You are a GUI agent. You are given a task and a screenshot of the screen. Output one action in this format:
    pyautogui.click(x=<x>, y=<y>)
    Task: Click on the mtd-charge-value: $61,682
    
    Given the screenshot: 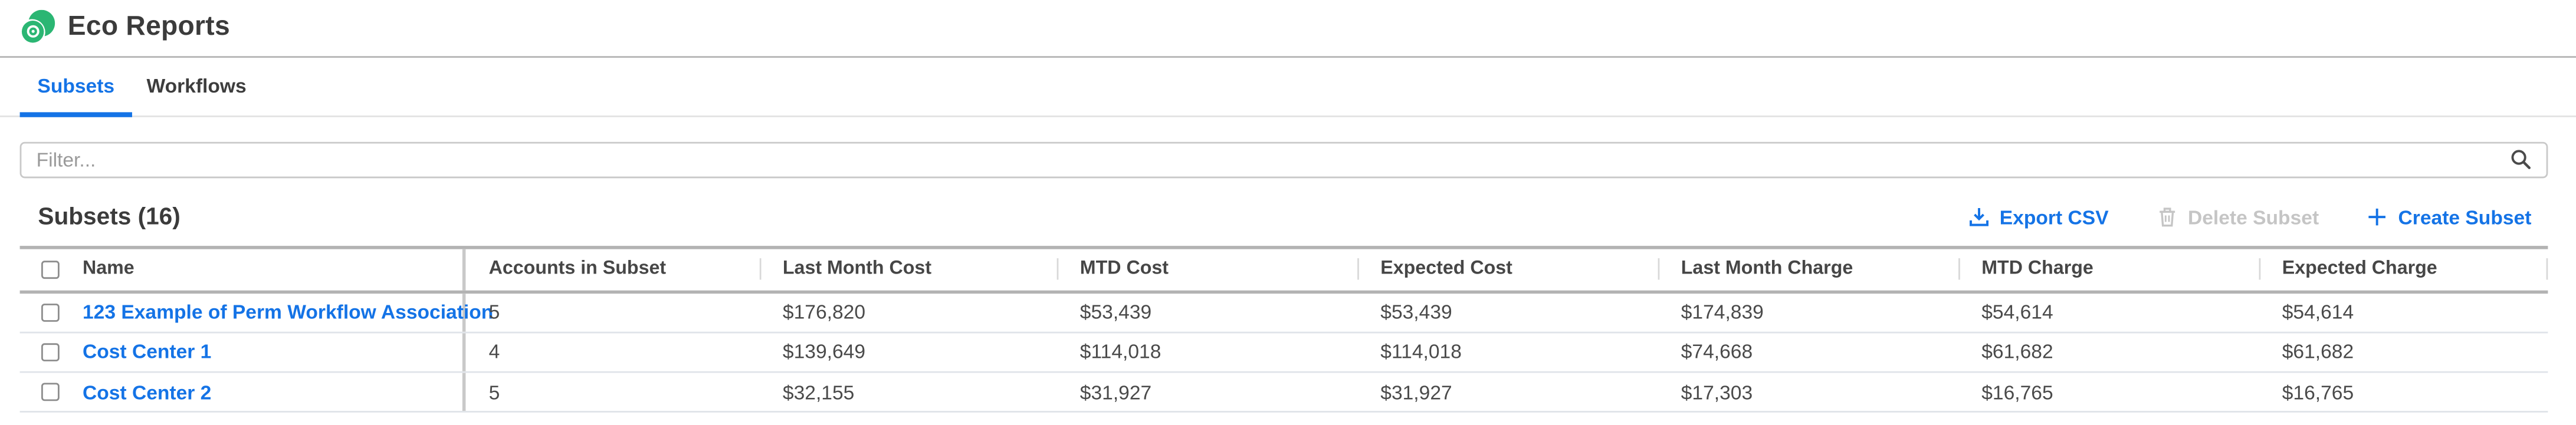 What is the action you would take?
    pyautogui.click(x=2017, y=352)
    